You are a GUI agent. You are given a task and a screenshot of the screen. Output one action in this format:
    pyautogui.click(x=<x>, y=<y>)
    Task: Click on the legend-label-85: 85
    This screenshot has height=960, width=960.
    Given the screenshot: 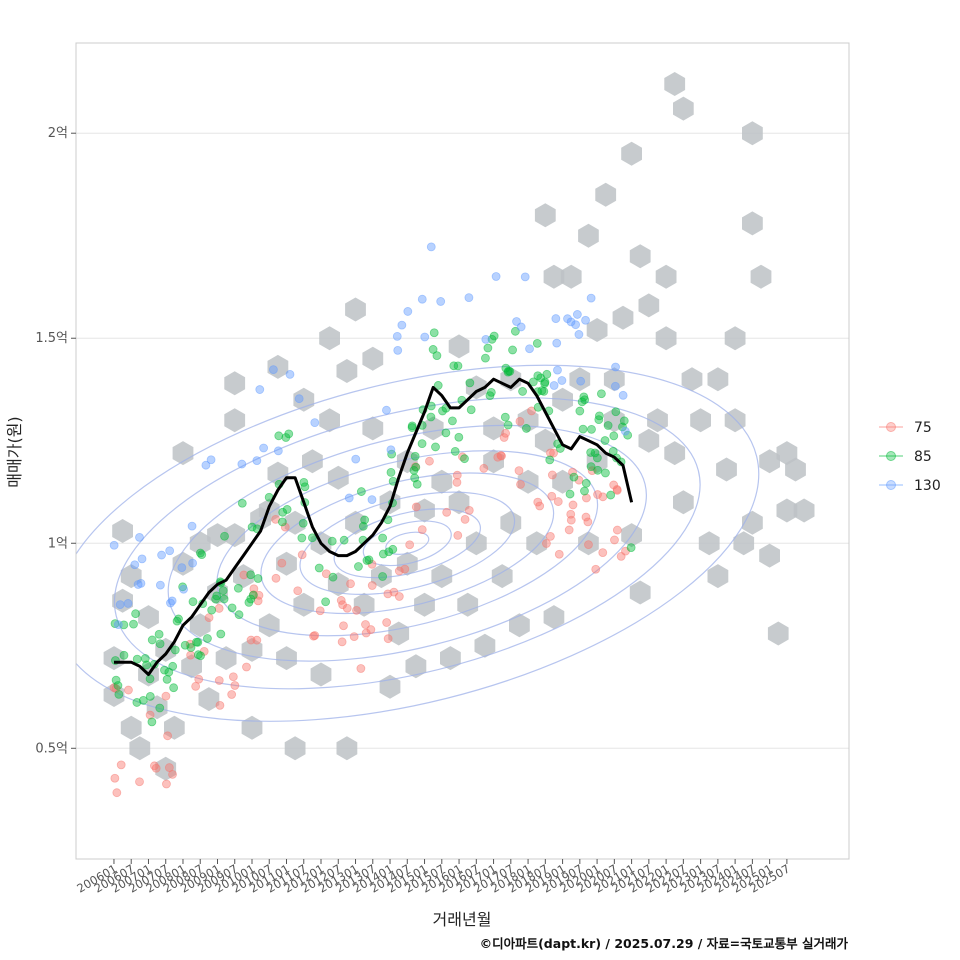 What is the action you would take?
    pyautogui.click(x=923, y=457)
    